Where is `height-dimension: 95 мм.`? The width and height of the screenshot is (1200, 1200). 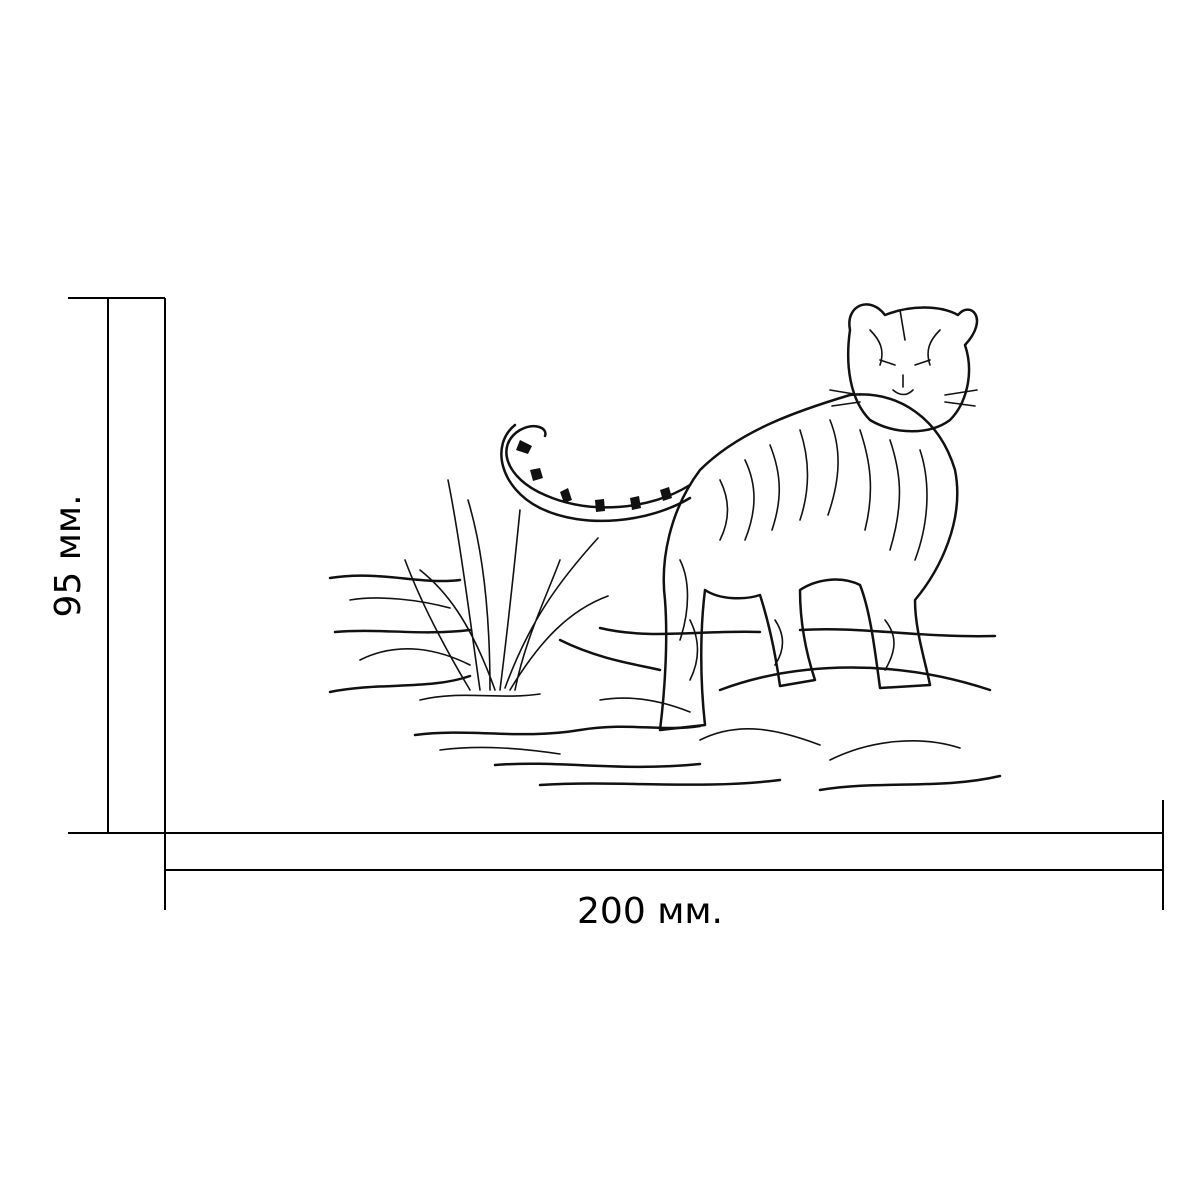 height-dimension: 95 мм. is located at coordinates (107, 565).